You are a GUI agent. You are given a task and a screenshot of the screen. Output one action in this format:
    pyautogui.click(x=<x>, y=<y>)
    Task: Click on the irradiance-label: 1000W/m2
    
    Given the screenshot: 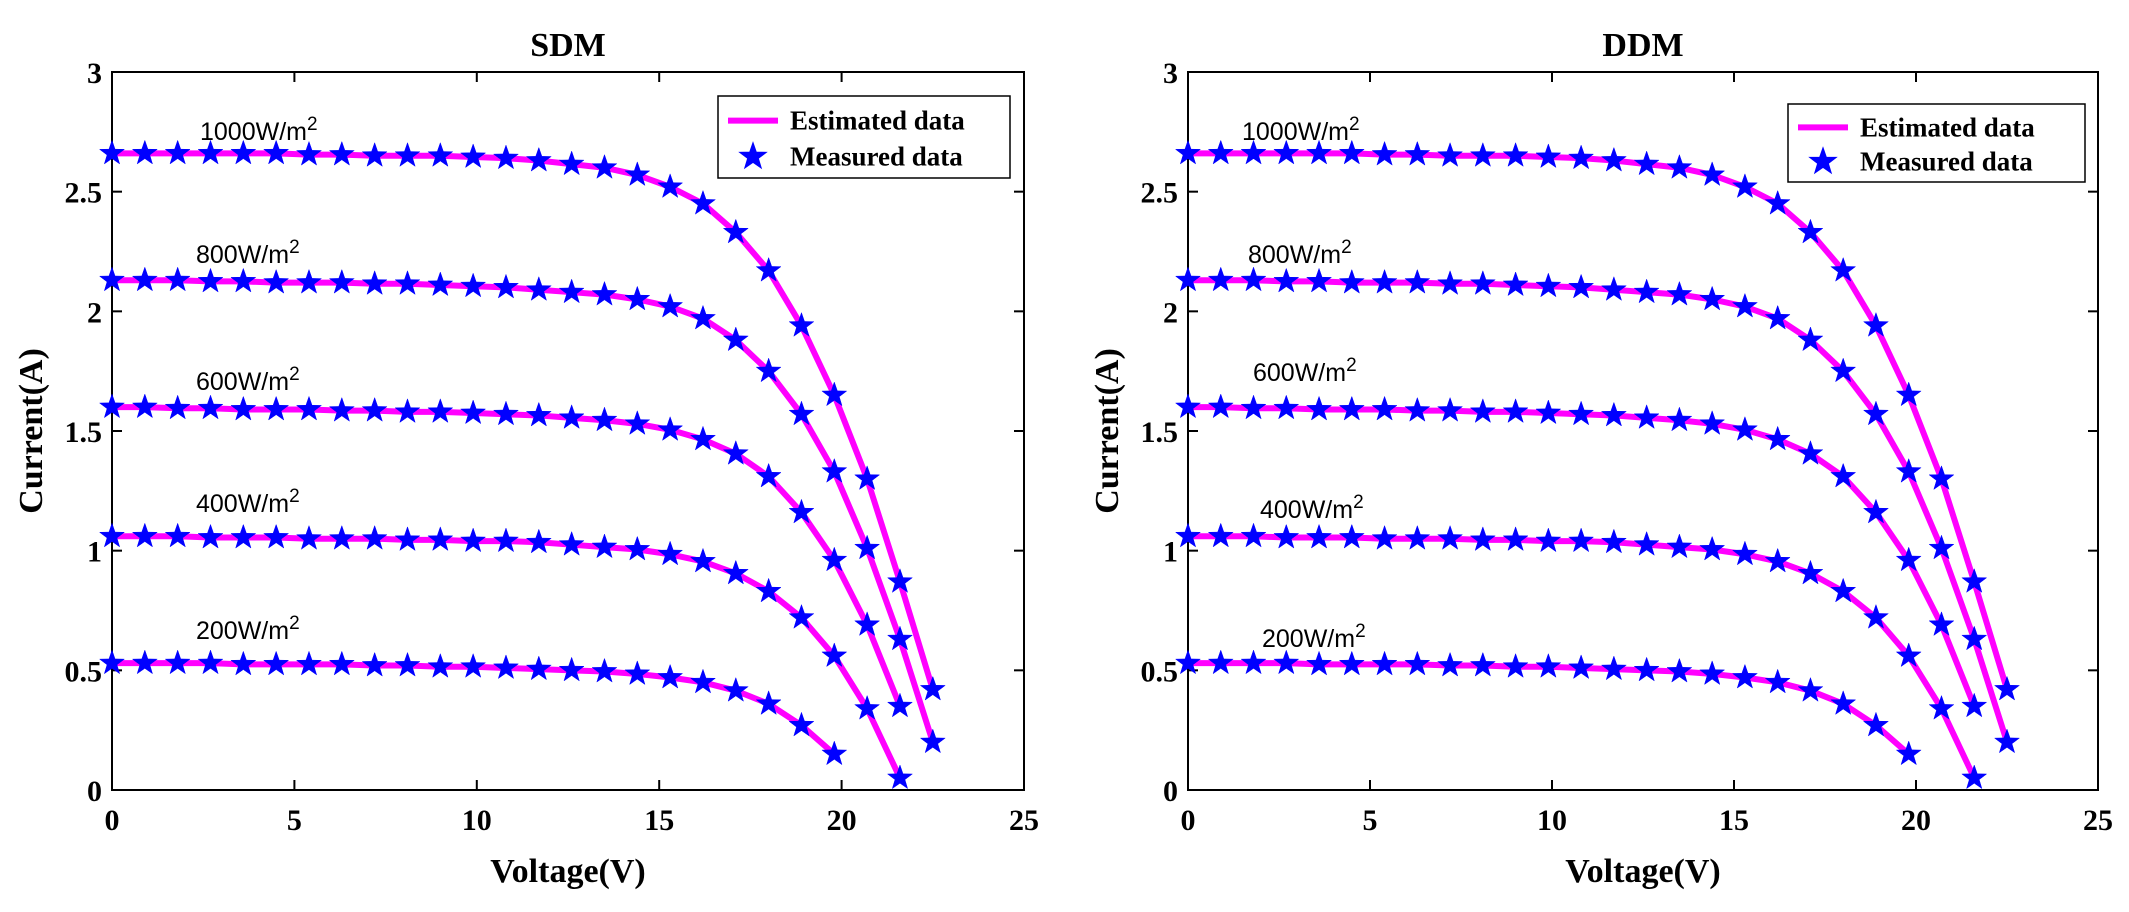 What is the action you would take?
    pyautogui.click(x=259, y=130)
    